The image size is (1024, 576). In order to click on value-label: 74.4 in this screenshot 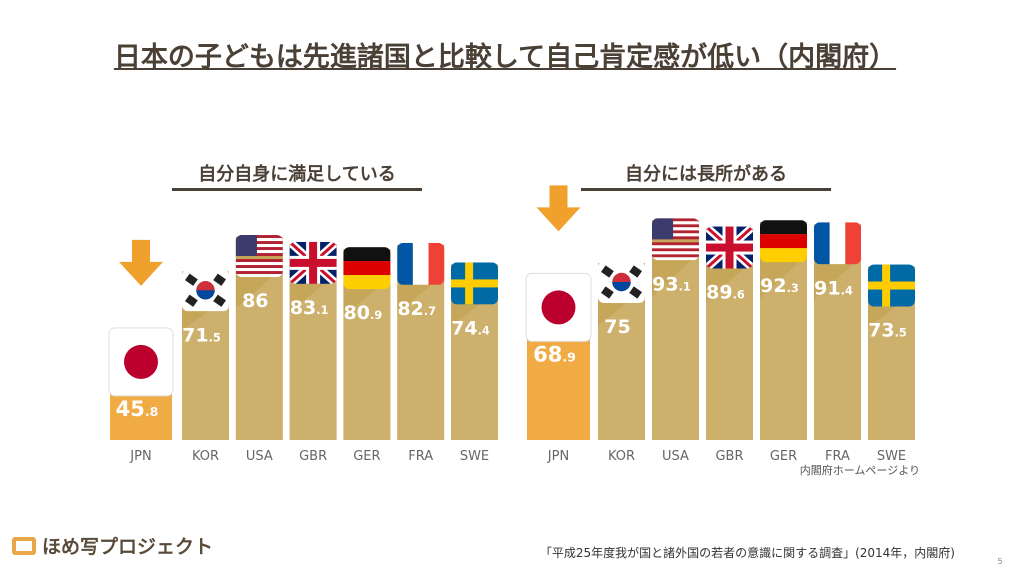, I will do `click(470, 328)`.